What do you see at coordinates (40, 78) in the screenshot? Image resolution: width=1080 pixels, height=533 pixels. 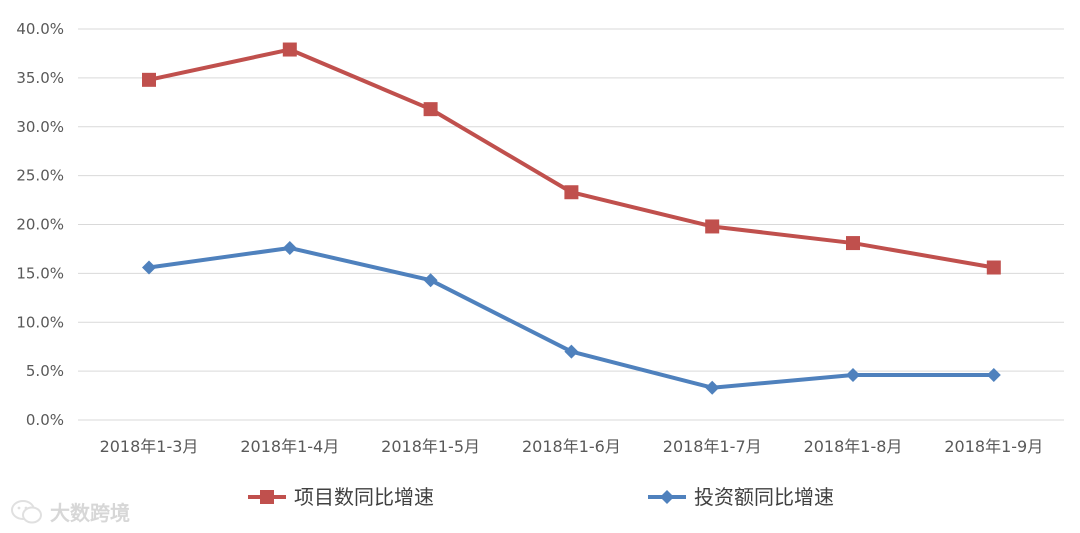 I see `y-tick-label: 35.0%` at bounding box center [40, 78].